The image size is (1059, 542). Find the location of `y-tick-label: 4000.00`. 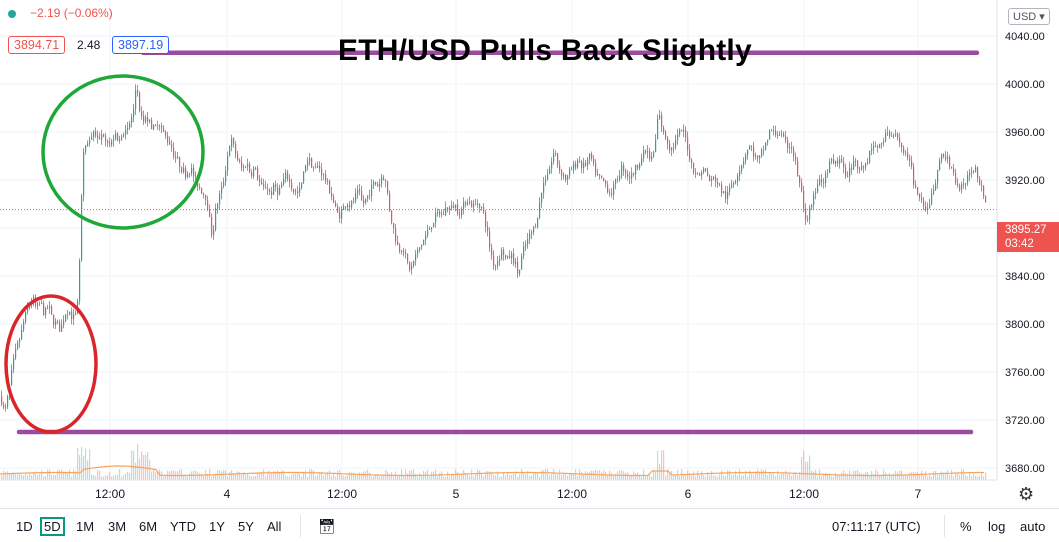

y-tick-label: 4000.00 is located at coordinates (1025, 85).